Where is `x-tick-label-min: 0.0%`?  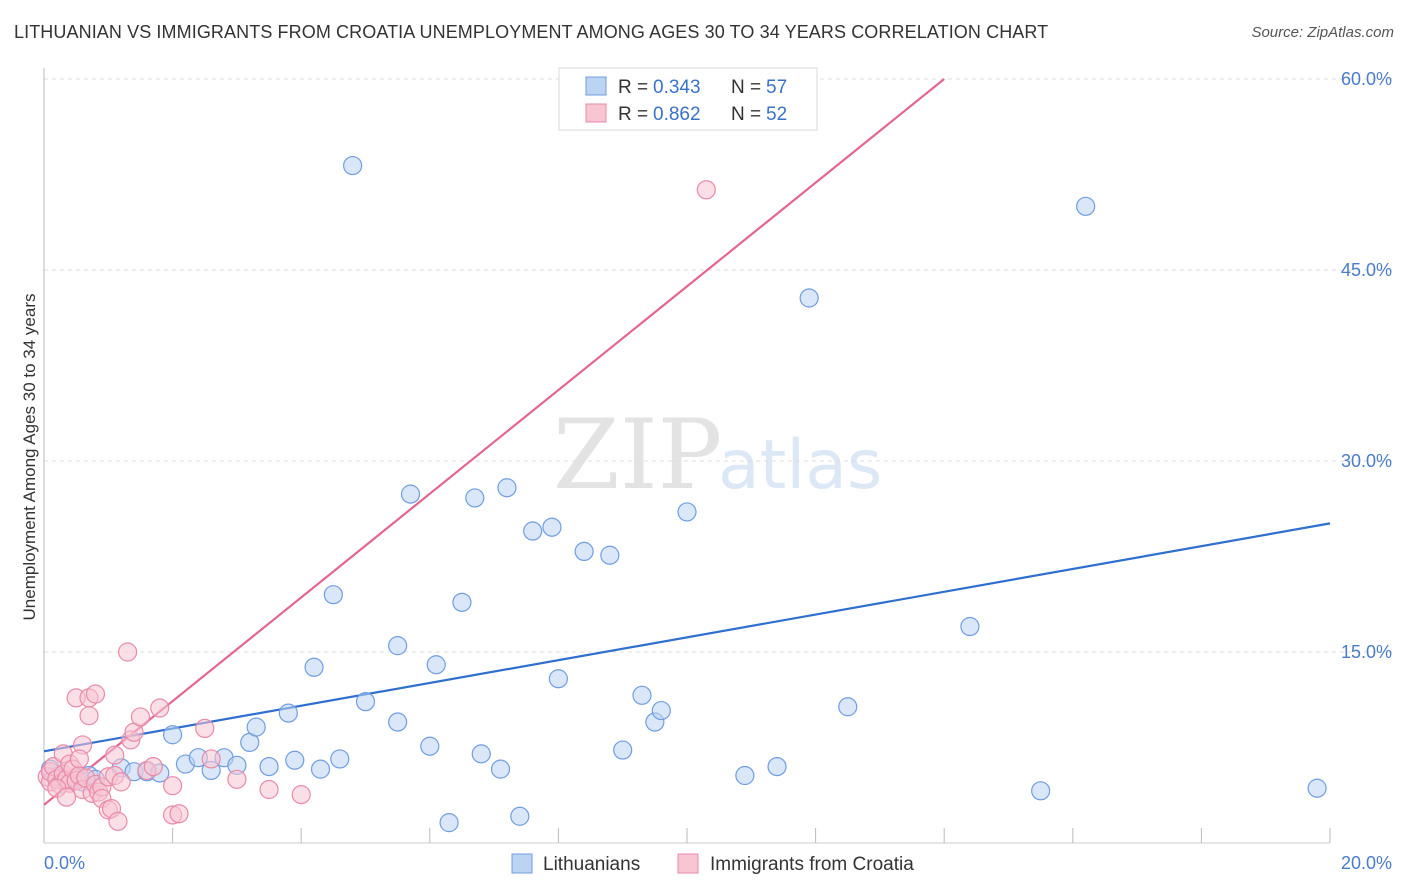
x-tick-label-min: 0.0% is located at coordinates (64, 863).